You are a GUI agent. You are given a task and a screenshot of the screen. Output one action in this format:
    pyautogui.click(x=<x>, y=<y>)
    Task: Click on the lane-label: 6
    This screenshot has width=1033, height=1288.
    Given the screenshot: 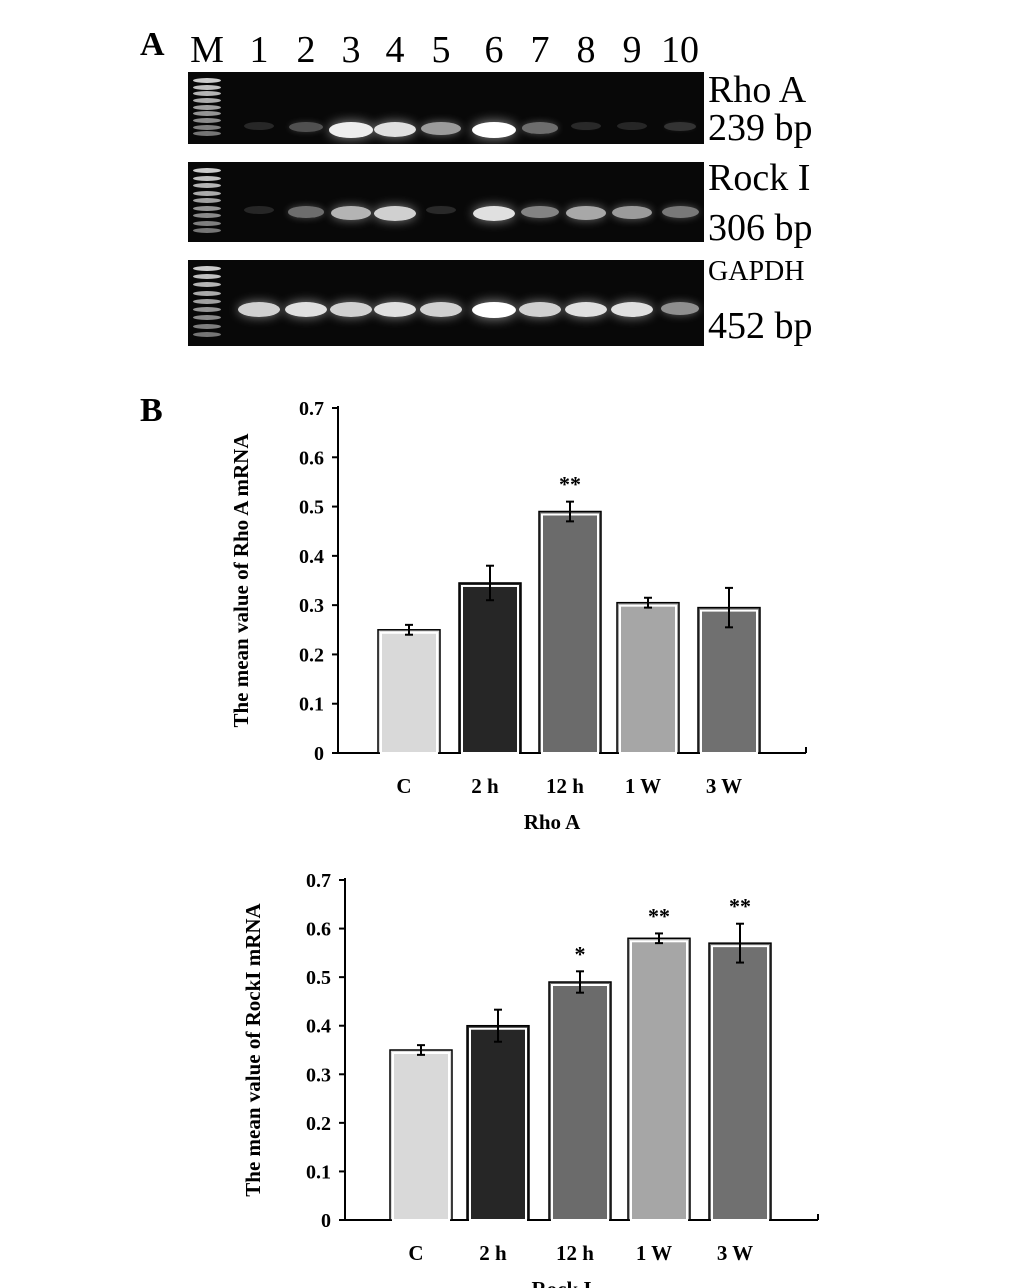 What is the action you would take?
    pyautogui.click(x=494, y=50)
    